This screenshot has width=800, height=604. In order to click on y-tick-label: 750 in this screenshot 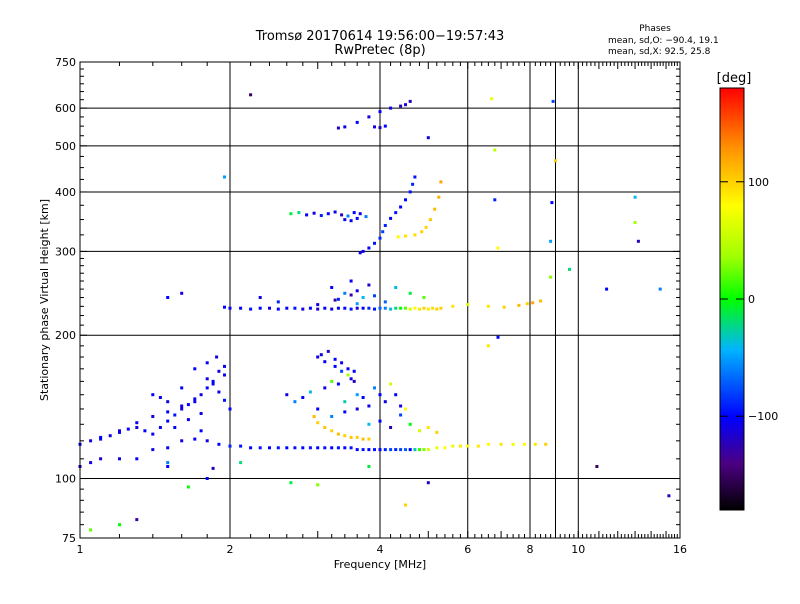, I will do `click(65, 62)`.